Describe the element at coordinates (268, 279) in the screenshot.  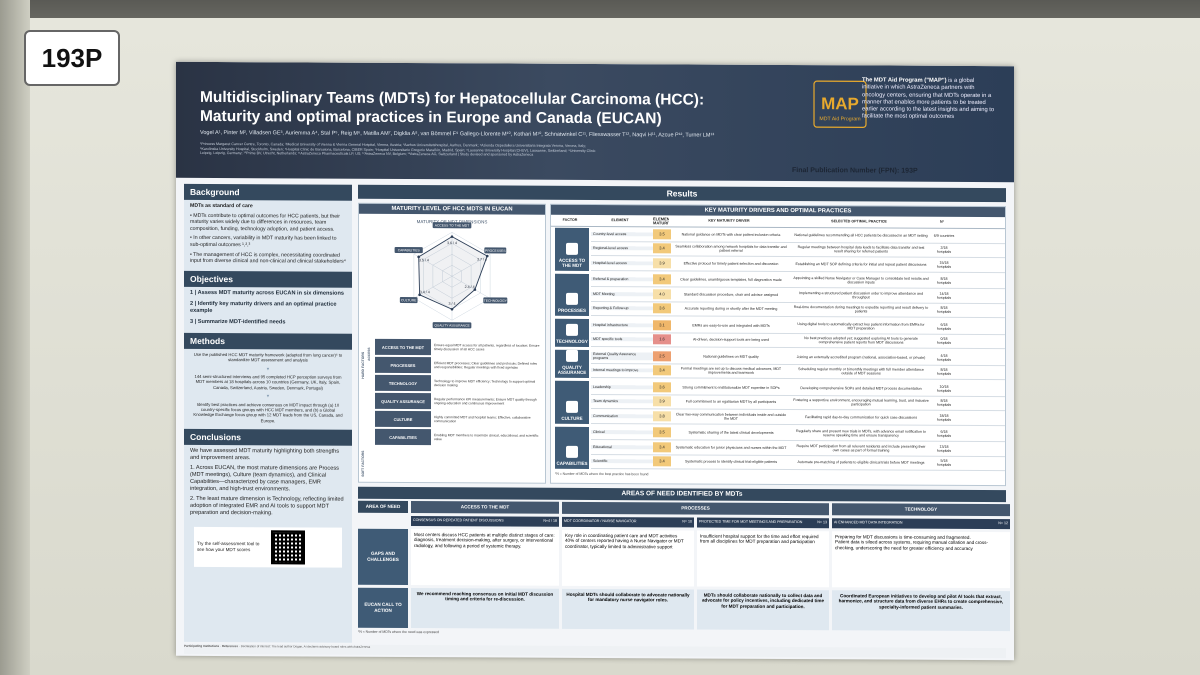
I see `objectives-heading: Objectives` at that location.